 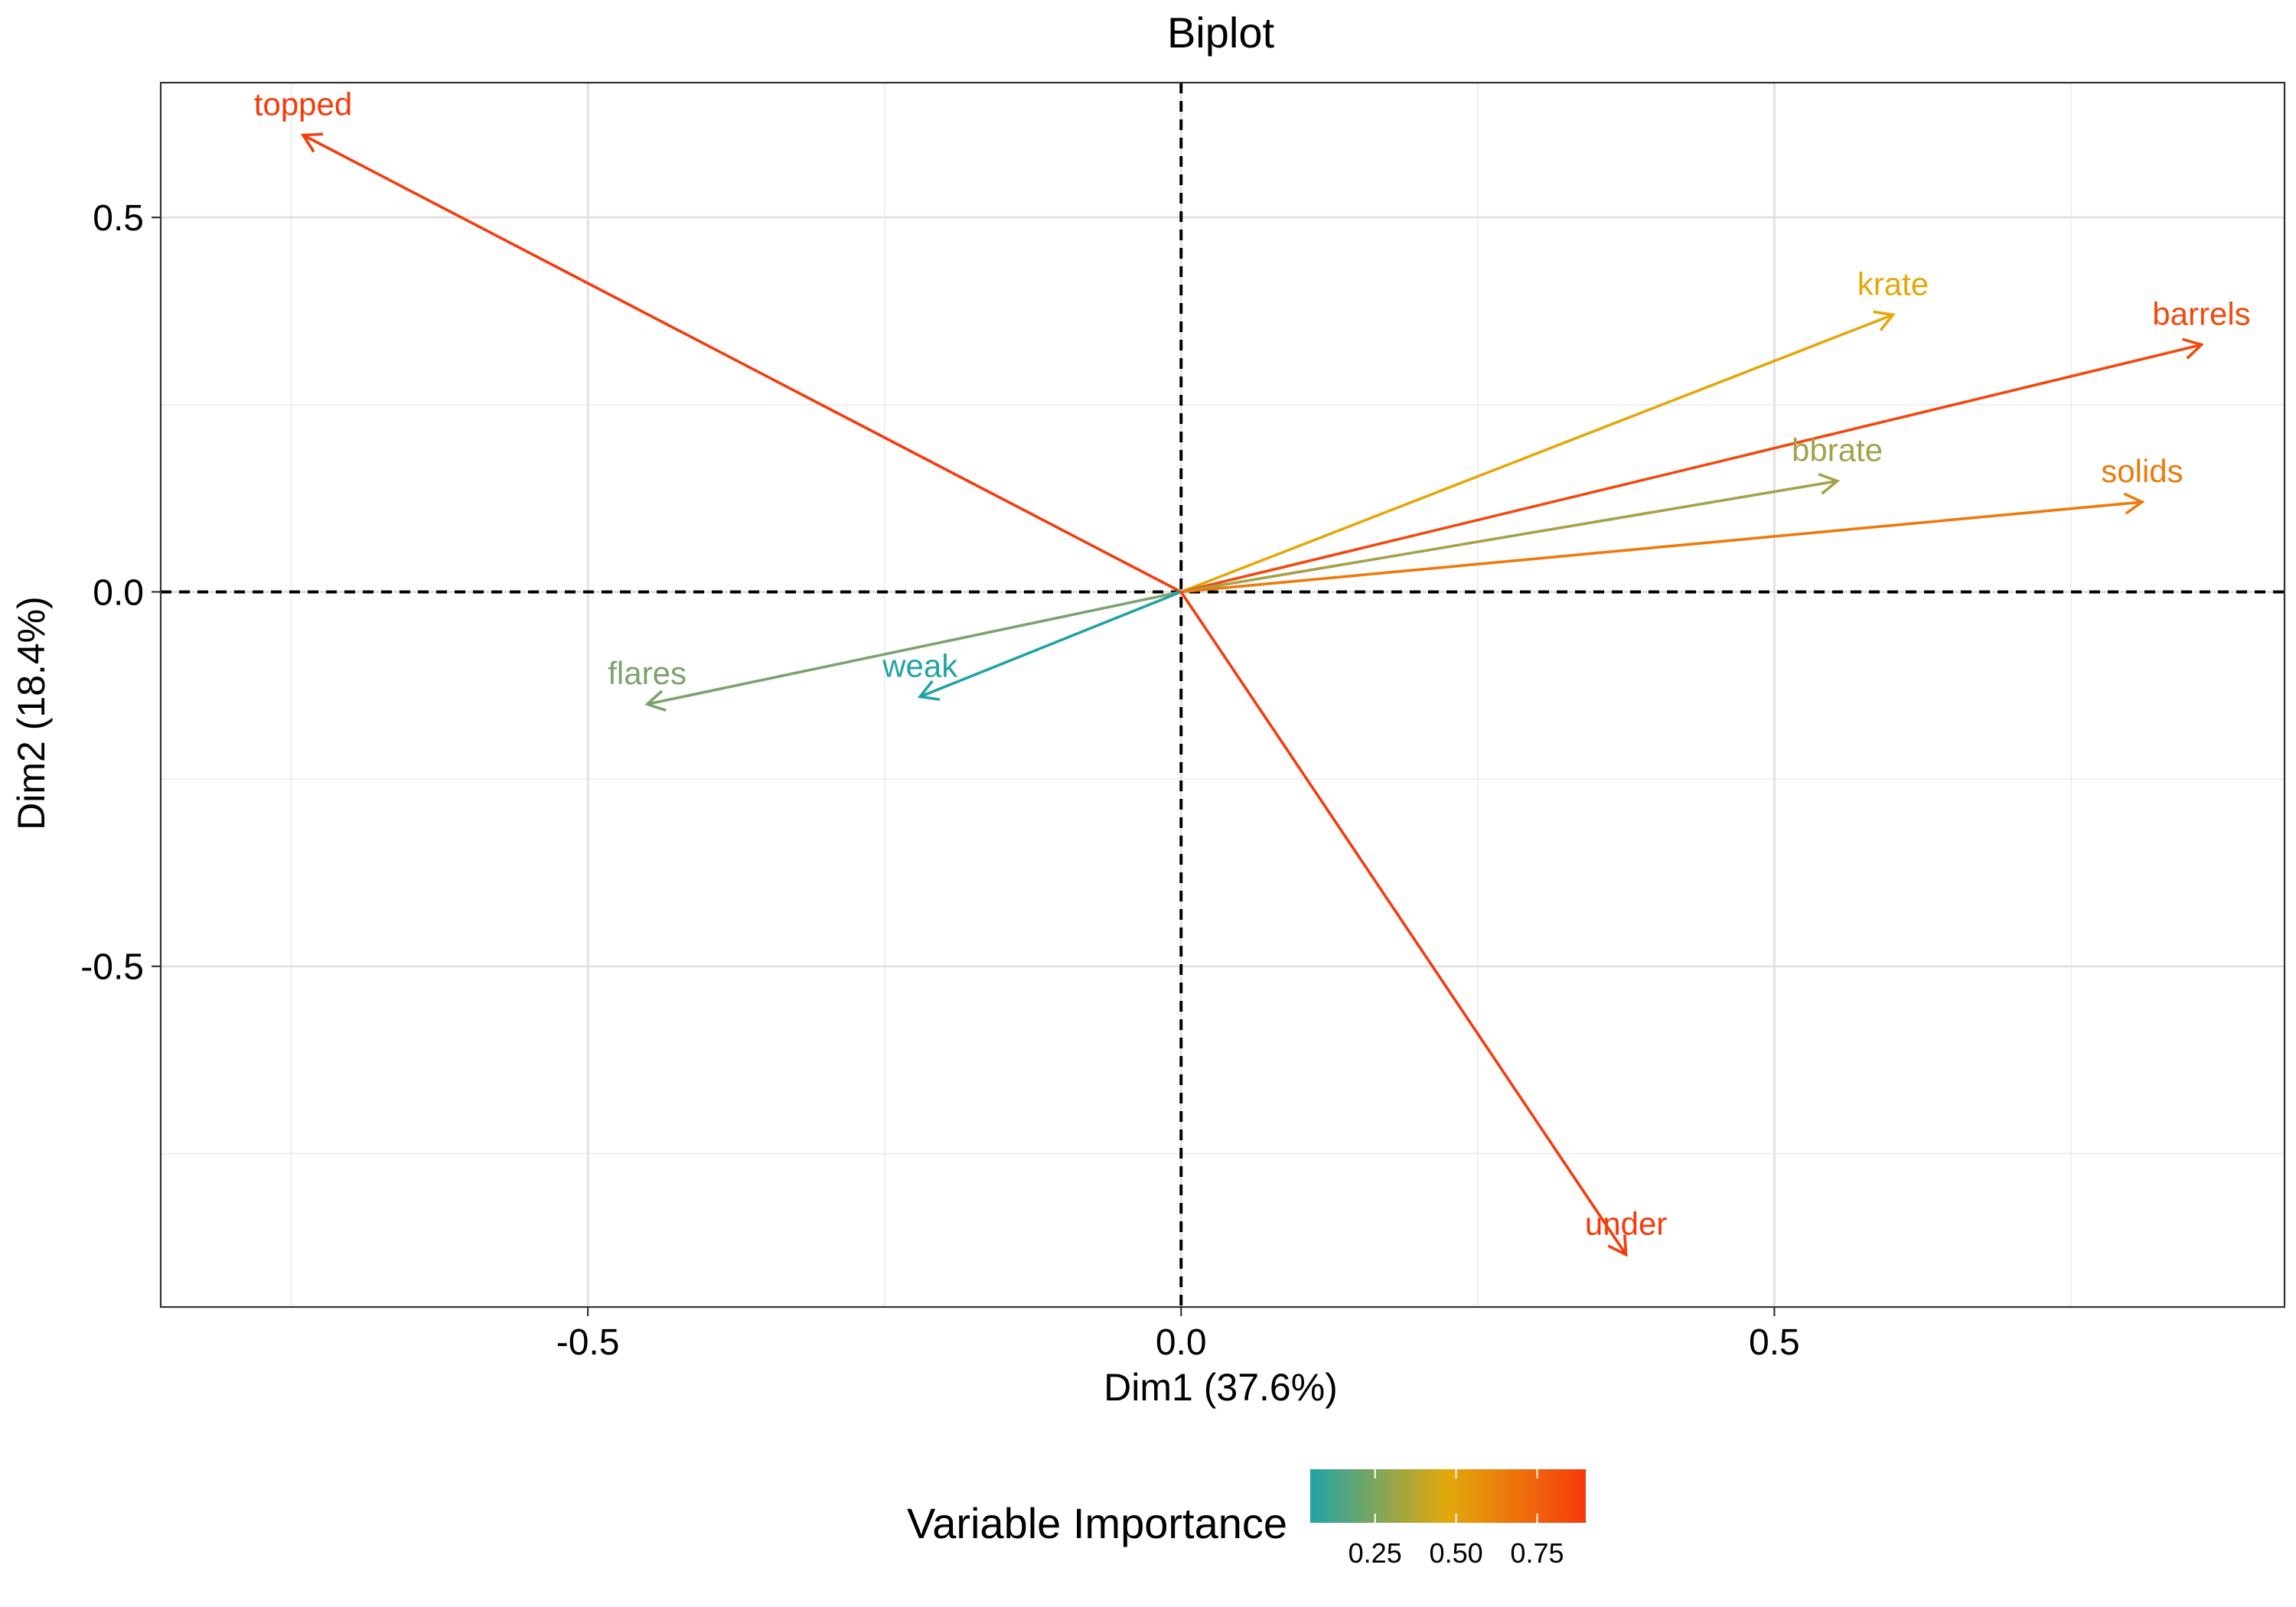 I want to click on importance-legend: Variable Importance 0.25 0.50 0.75, so click(x=1246, y=1519).